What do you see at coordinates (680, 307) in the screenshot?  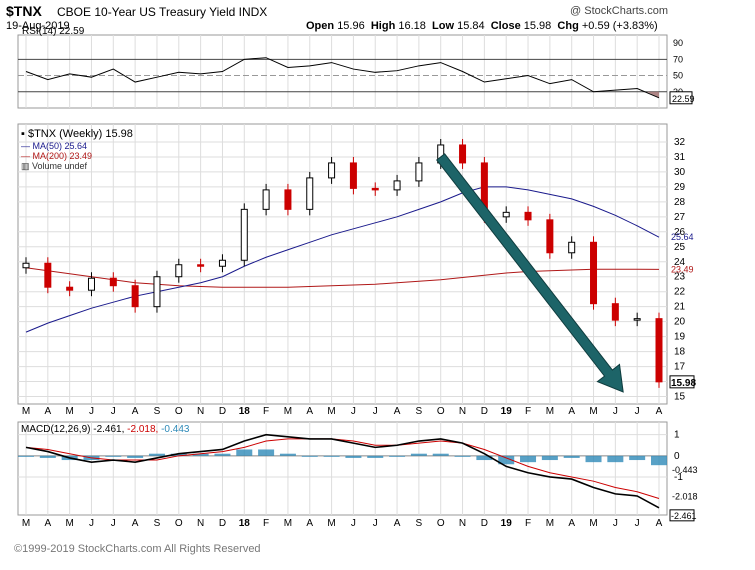 I see `price-y-tick: 21` at bounding box center [680, 307].